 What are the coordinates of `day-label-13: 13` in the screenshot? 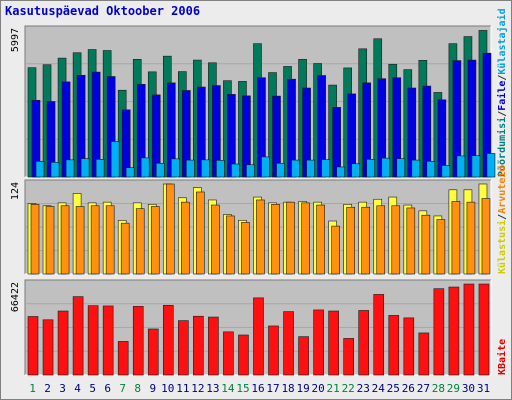 It's located at (212, 388).